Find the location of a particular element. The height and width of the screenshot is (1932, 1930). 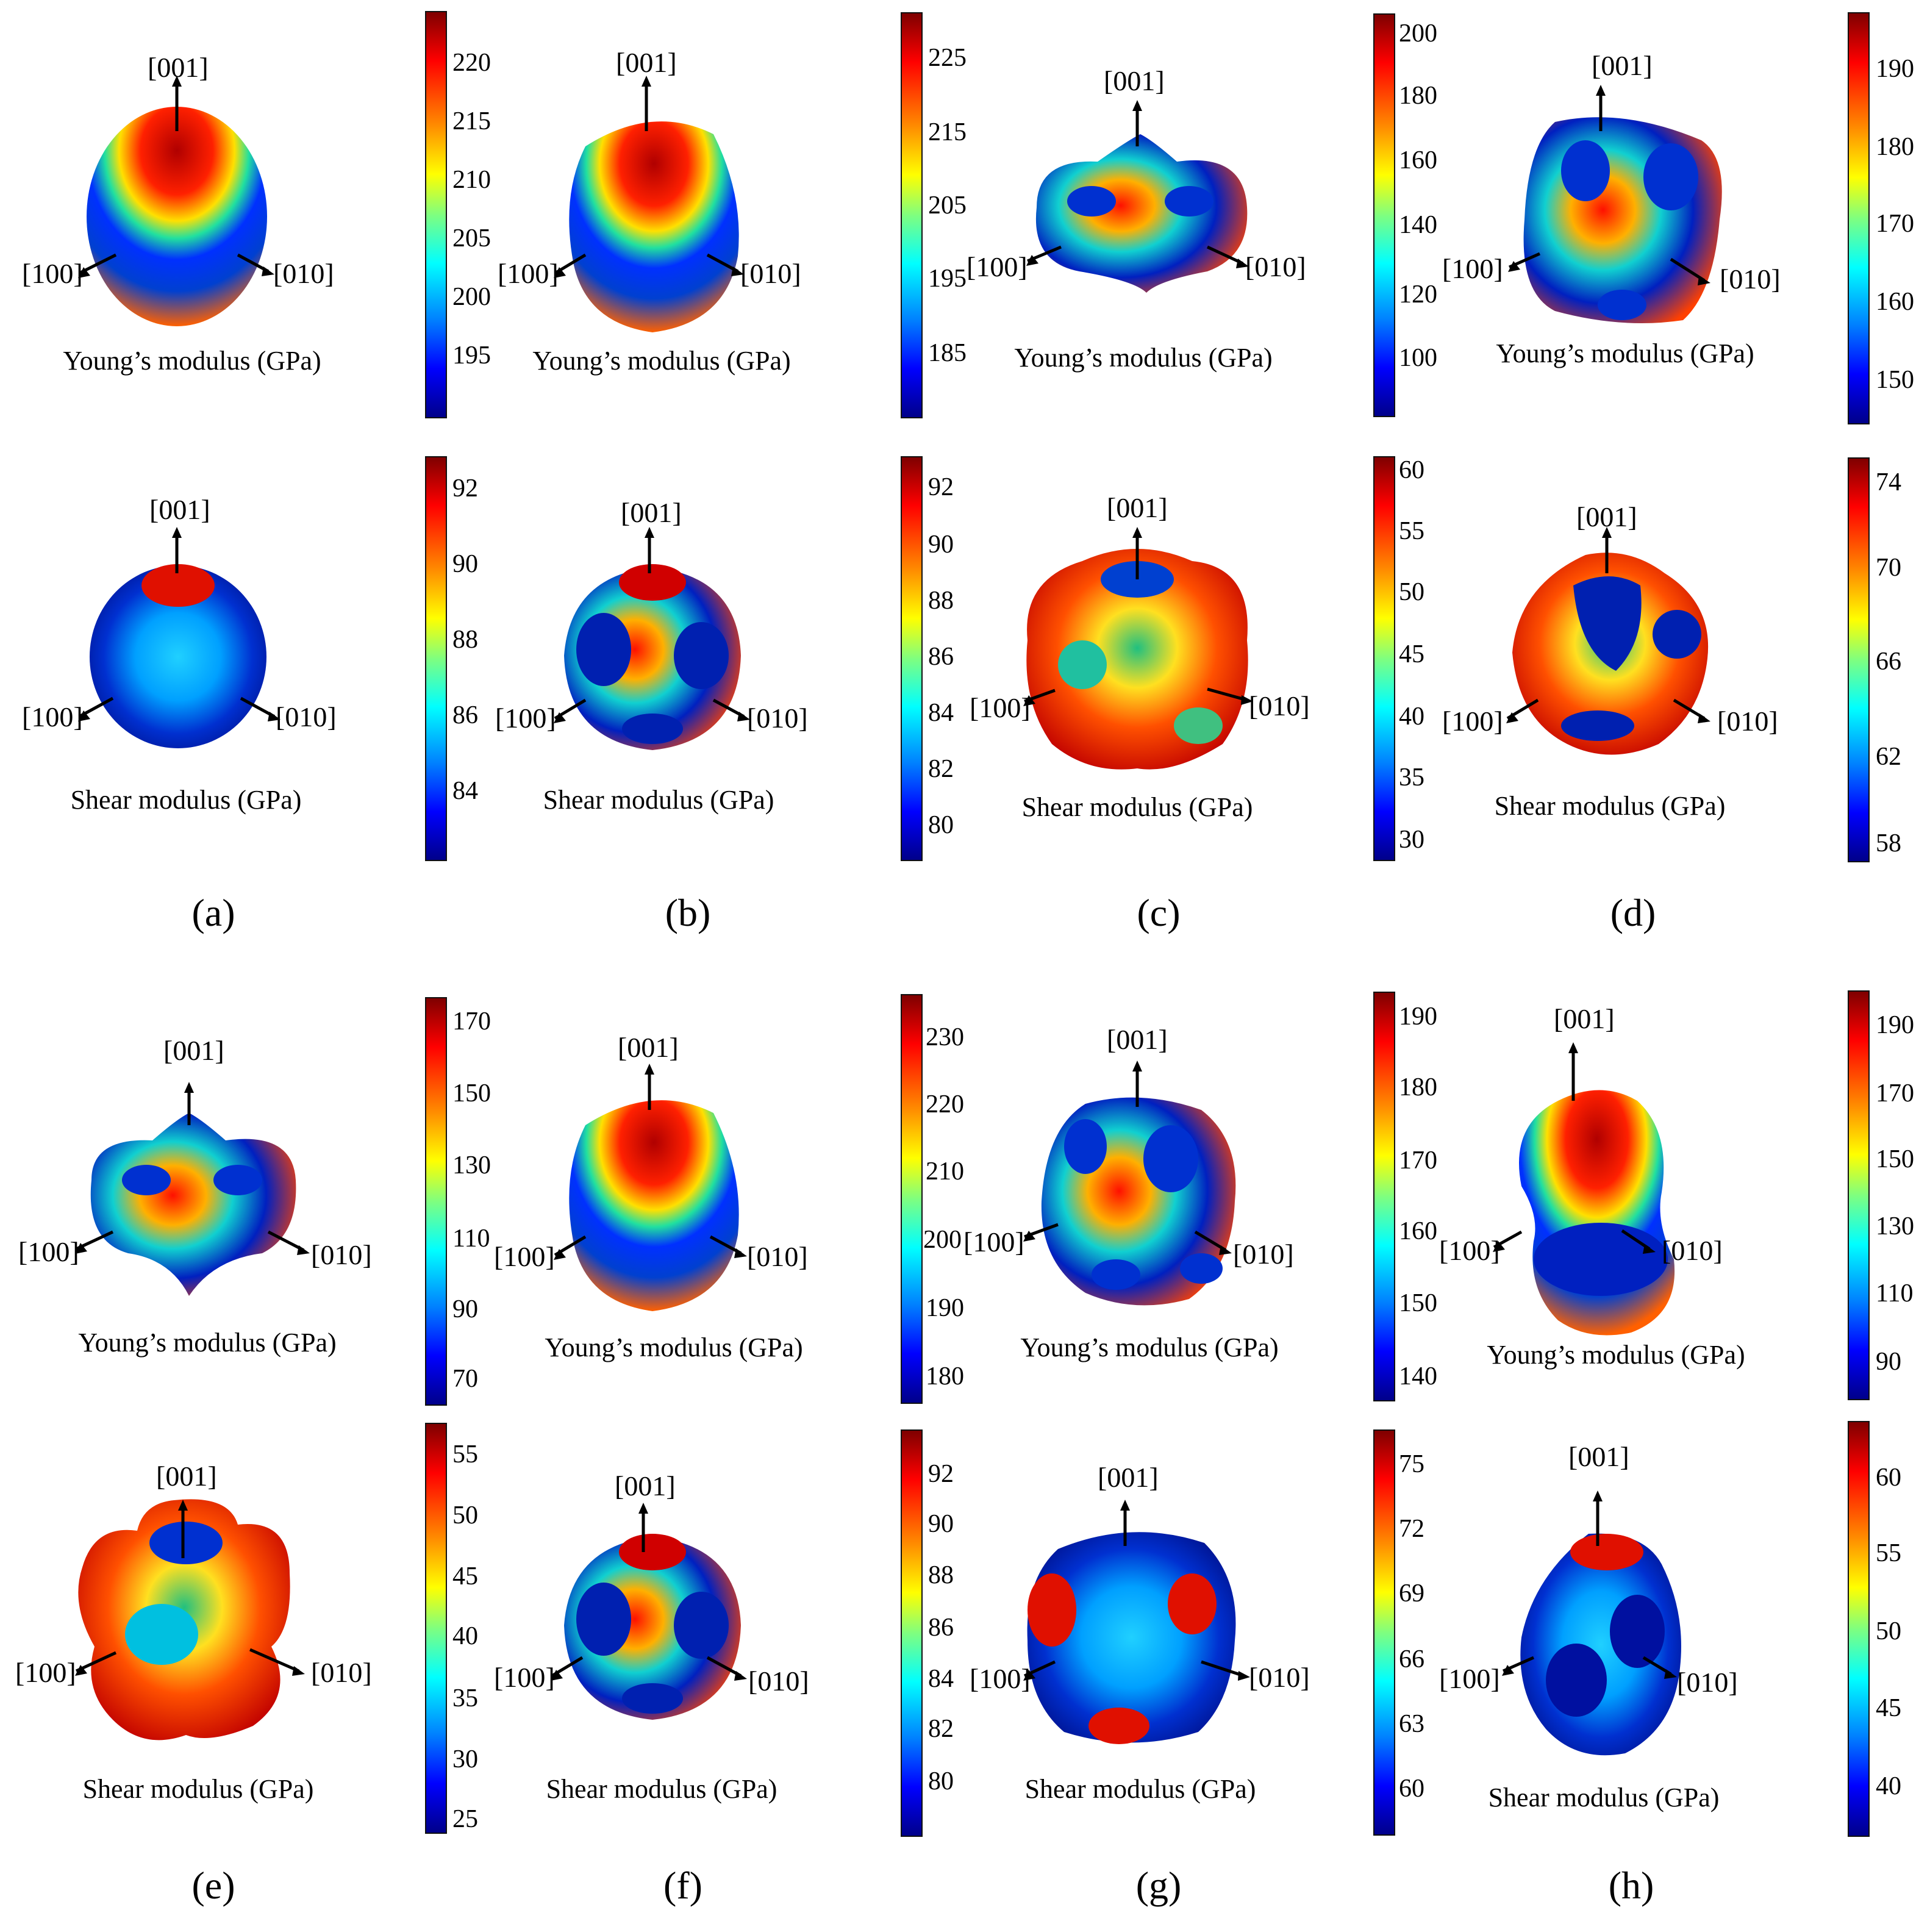

colorbar-h-shear is located at coordinates (1859, 1629).